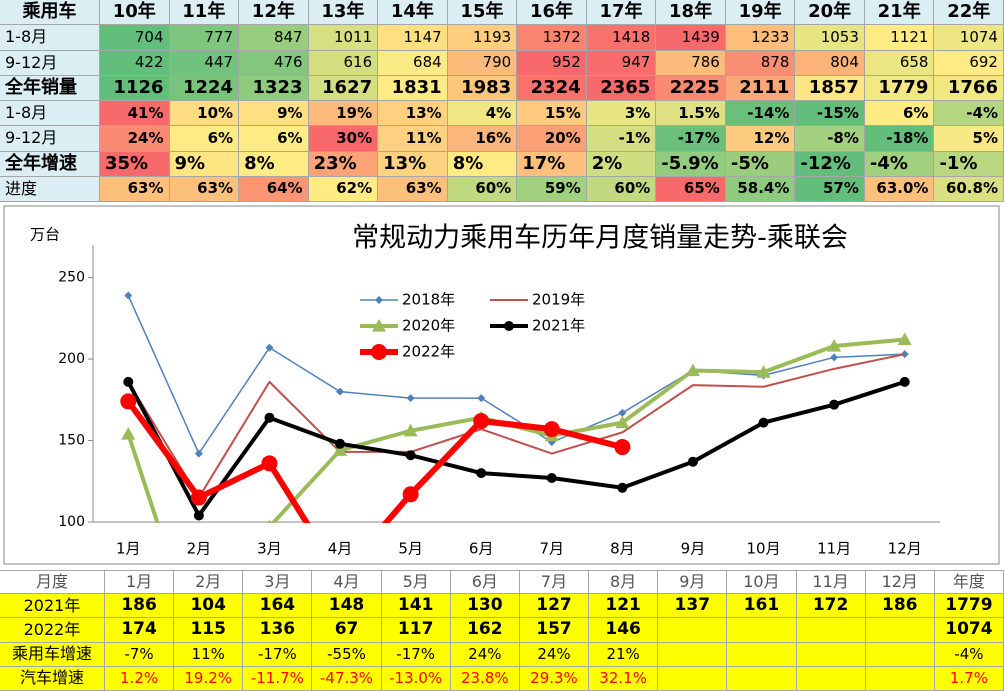 The width and height of the screenshot is (1004, 691). Describe the element at coordinates (691, 164) in the screenshot. I see `heat-cell: -5.9%` at that location.